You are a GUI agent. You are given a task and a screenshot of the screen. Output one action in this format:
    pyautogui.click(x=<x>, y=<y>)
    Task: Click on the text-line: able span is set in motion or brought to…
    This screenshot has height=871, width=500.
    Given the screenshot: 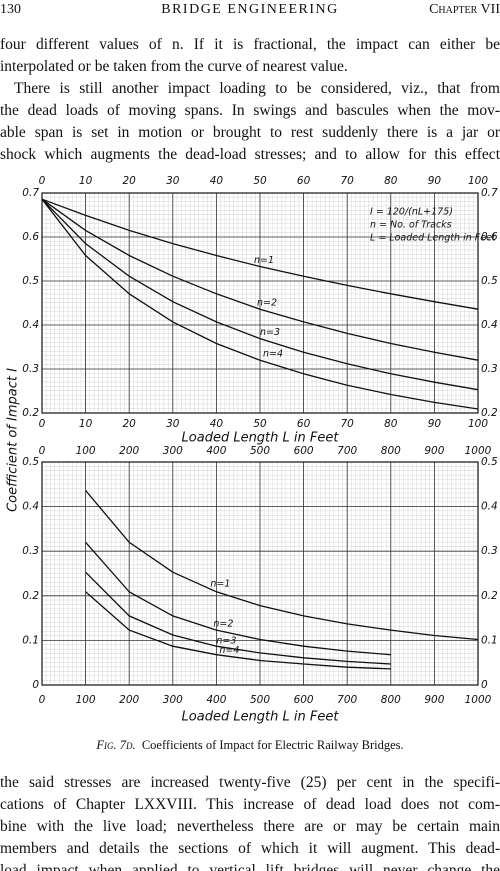 What is the action you would take?
    pyautogui.click(x=250, y=132)
    